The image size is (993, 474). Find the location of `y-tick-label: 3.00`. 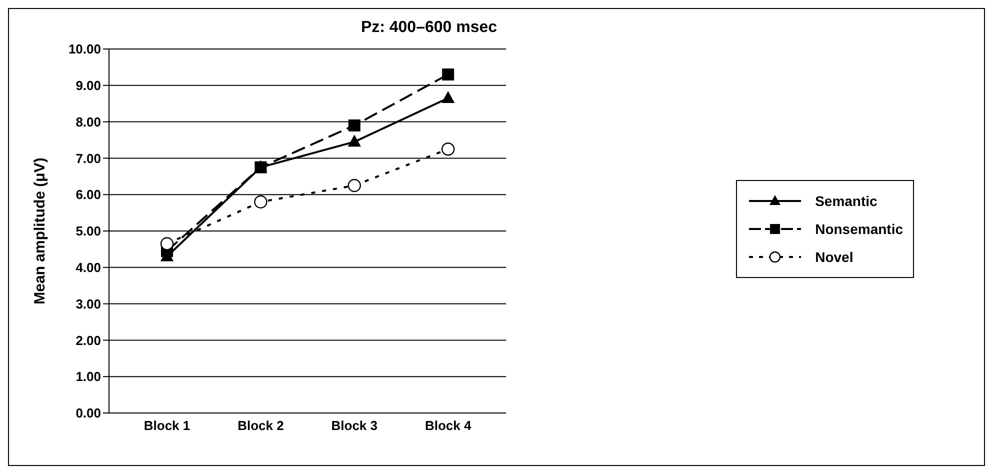

y-tick-label: 3.00 is located at coordinates (88, 304).